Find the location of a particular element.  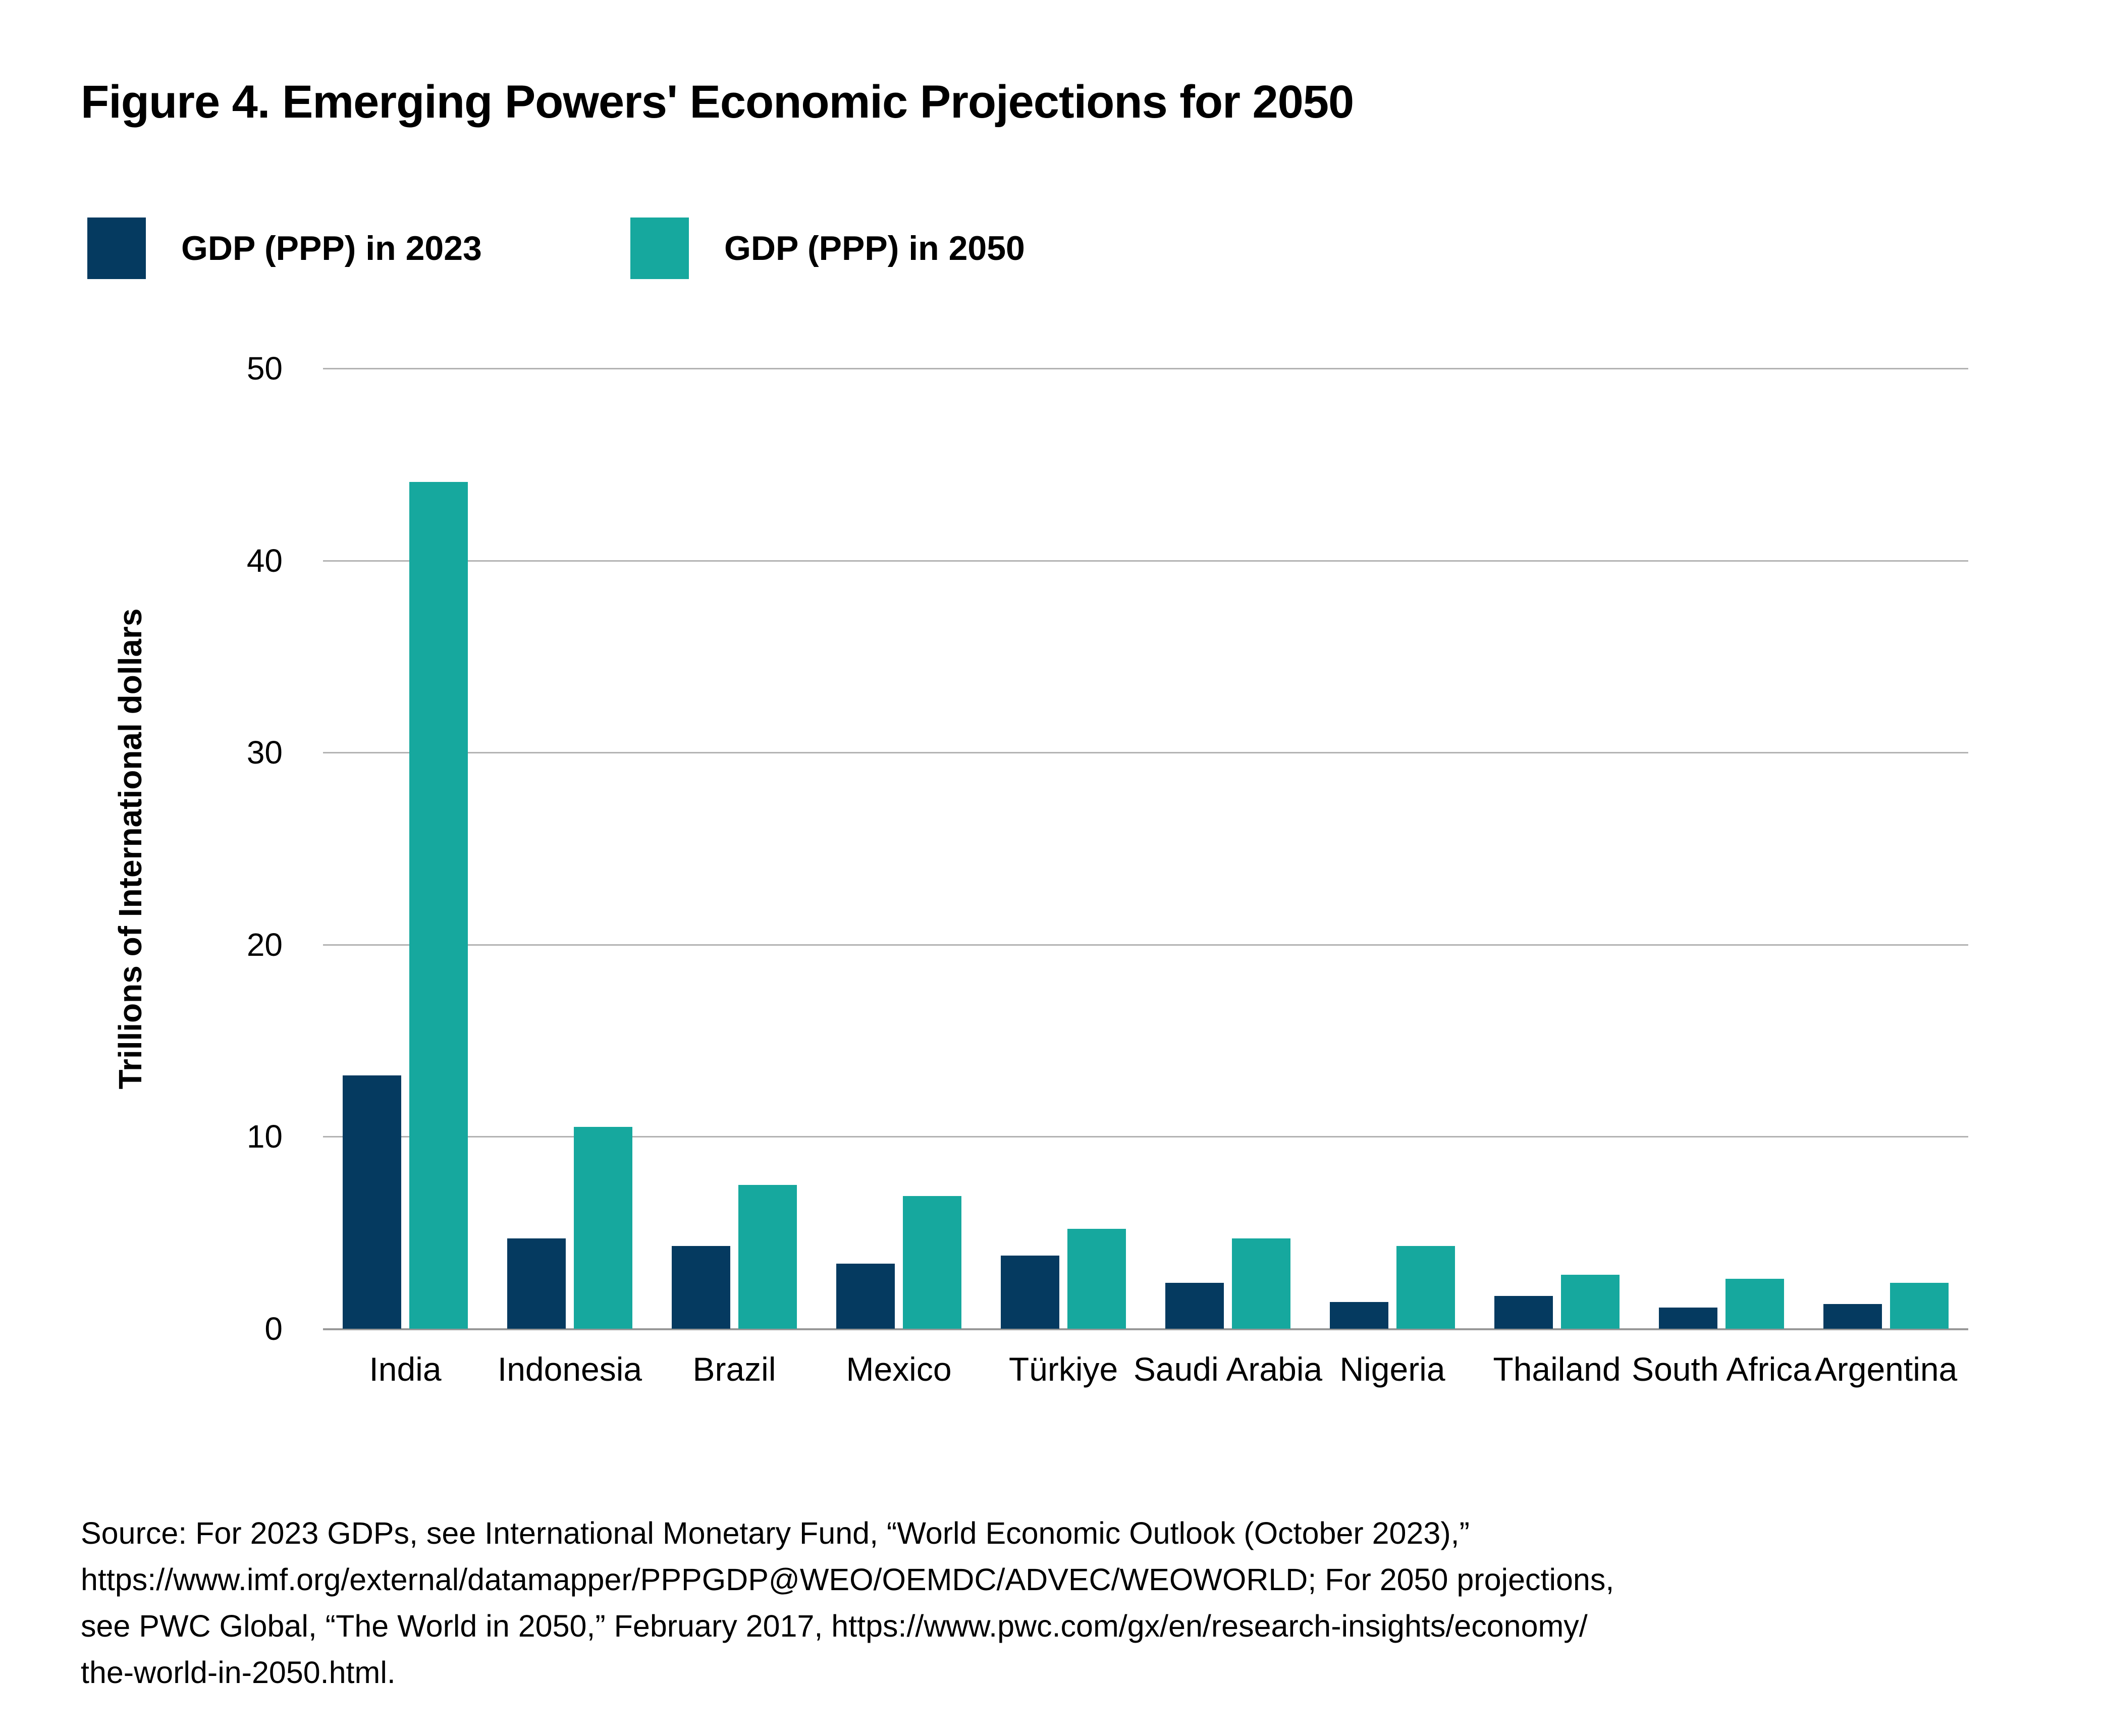

bar-brazil-2023 is located at coordinates (701, 1287).